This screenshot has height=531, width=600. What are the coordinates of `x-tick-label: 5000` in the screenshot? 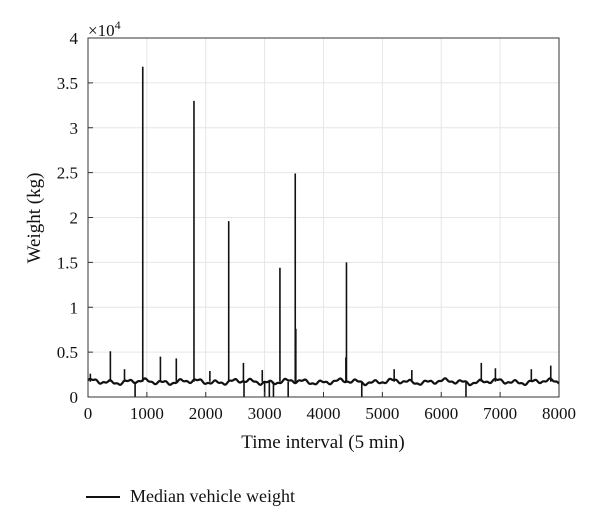 It's located at (382, 413).